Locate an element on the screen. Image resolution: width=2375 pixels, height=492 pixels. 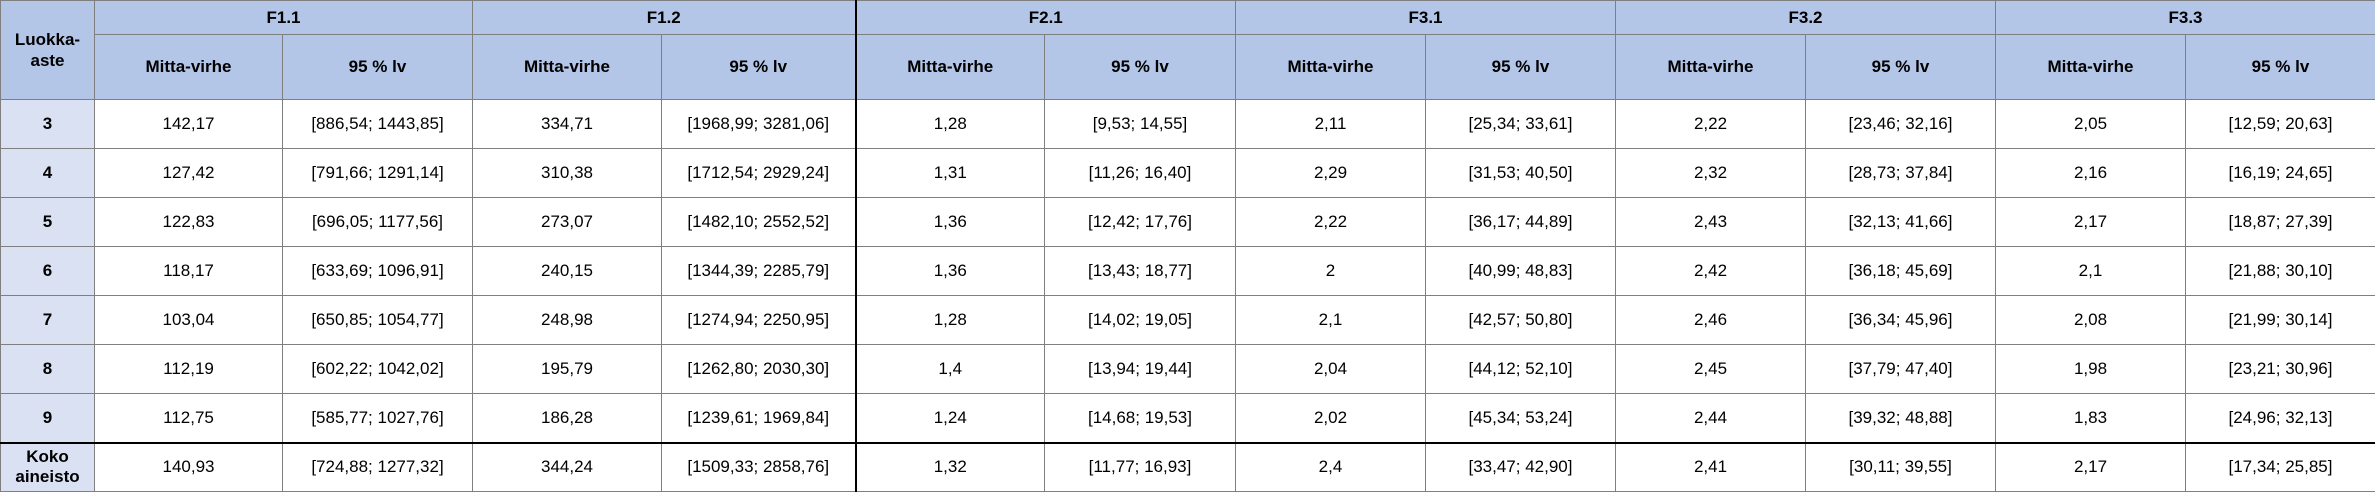
table-cell: 273,07 is located at coordinates (567, 222).